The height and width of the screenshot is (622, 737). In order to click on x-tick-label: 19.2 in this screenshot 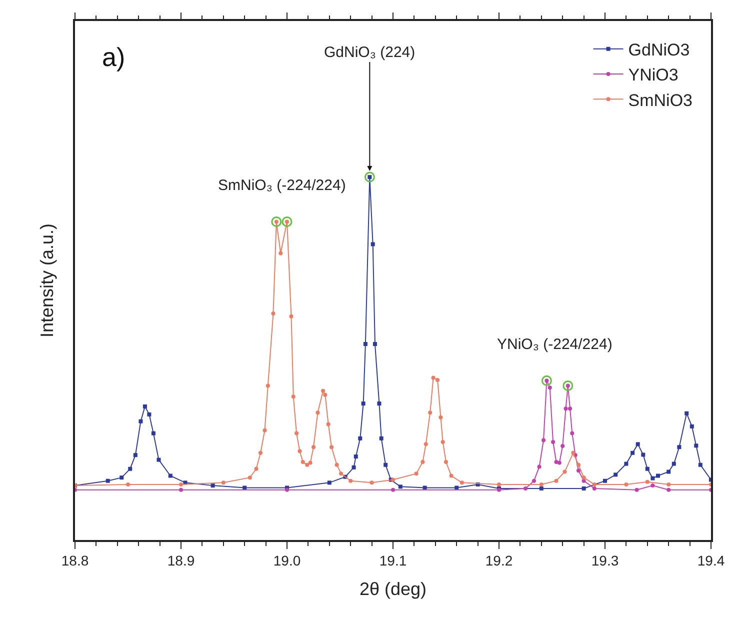, I will do `click(499, 560)`.